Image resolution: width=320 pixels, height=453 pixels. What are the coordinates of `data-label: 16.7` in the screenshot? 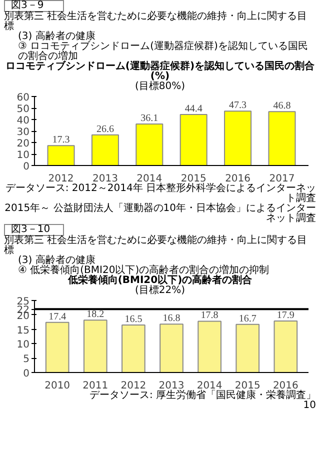 It's located at (247, 318).